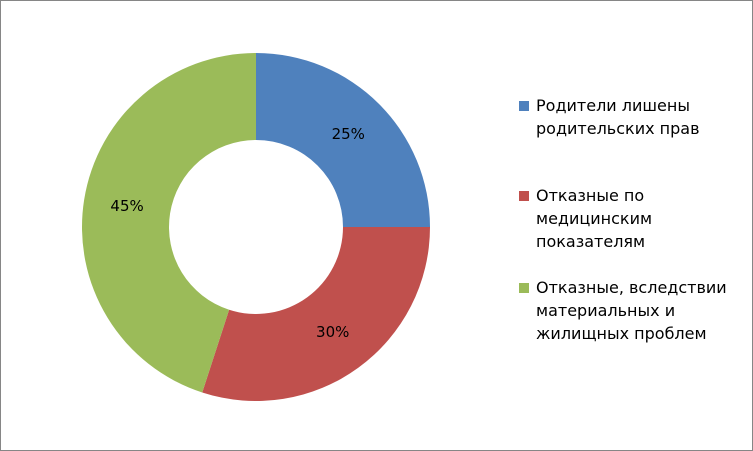 The height and width of the screenshot is (451, 753). I want to click on legend-item: Родители лишены родительских прав, so click(631, 117).